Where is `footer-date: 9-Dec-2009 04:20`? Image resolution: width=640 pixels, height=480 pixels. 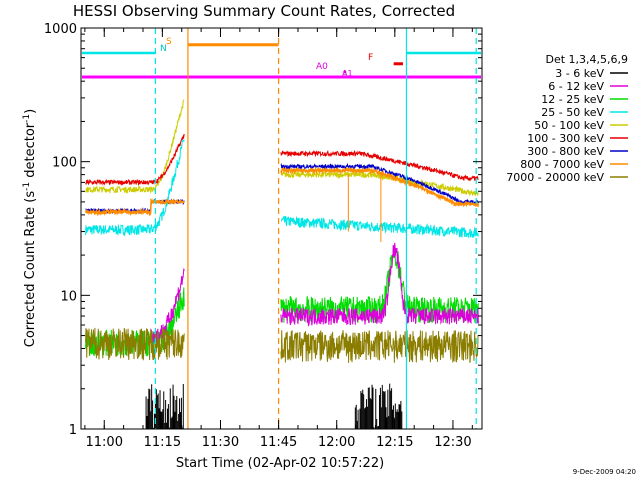 footer-date: 9-Dec-2009 04:20 is located at coordinates (604, 472).